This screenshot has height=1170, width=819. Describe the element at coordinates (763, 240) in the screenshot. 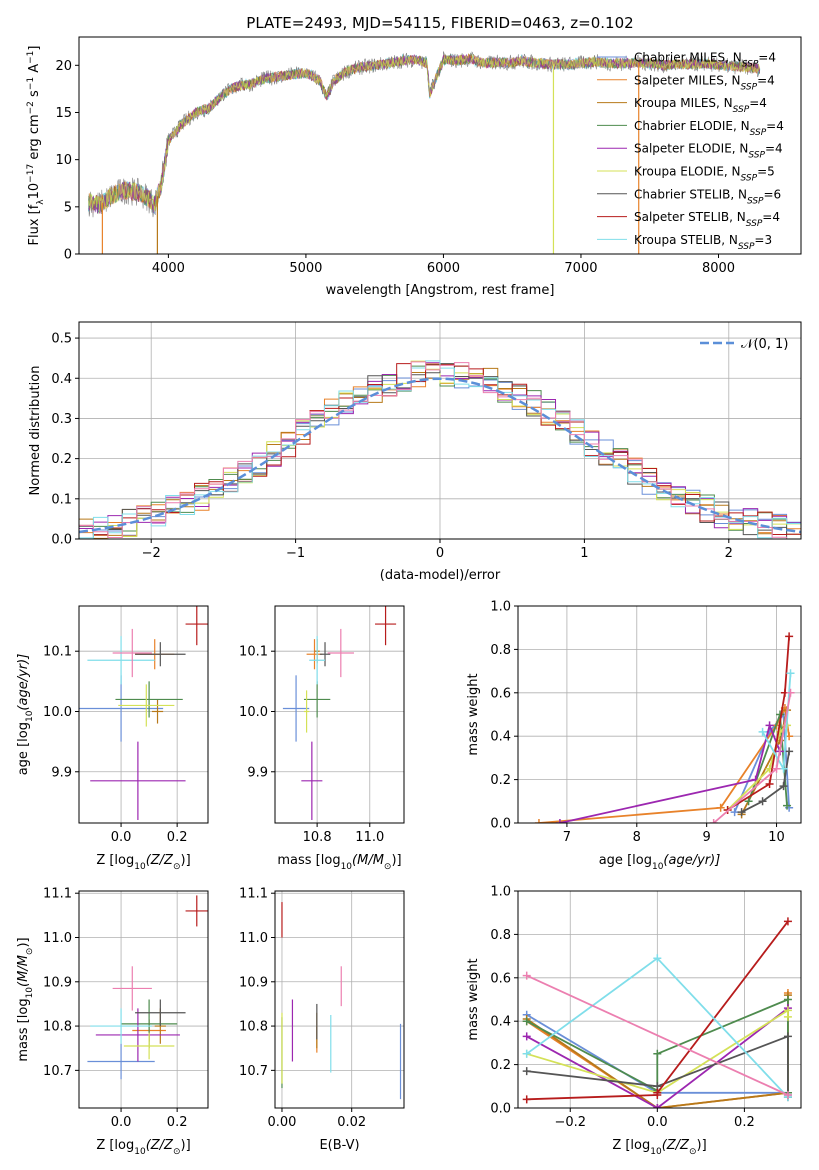

I see `label-part: =3` at that location.